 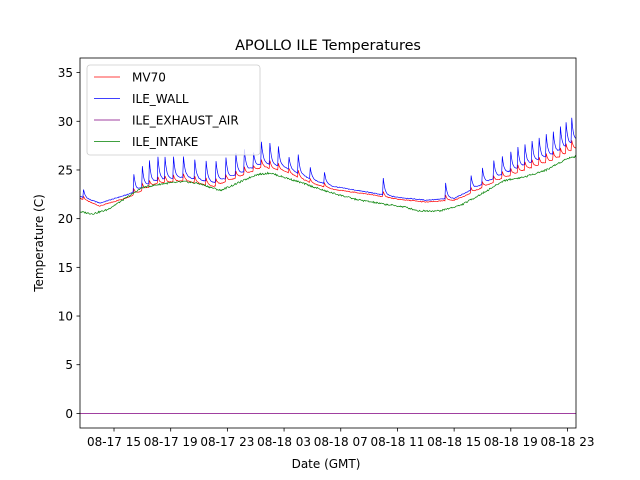 I want to click on x-tick-label: 08-18 11, so click(x=397, y=442).